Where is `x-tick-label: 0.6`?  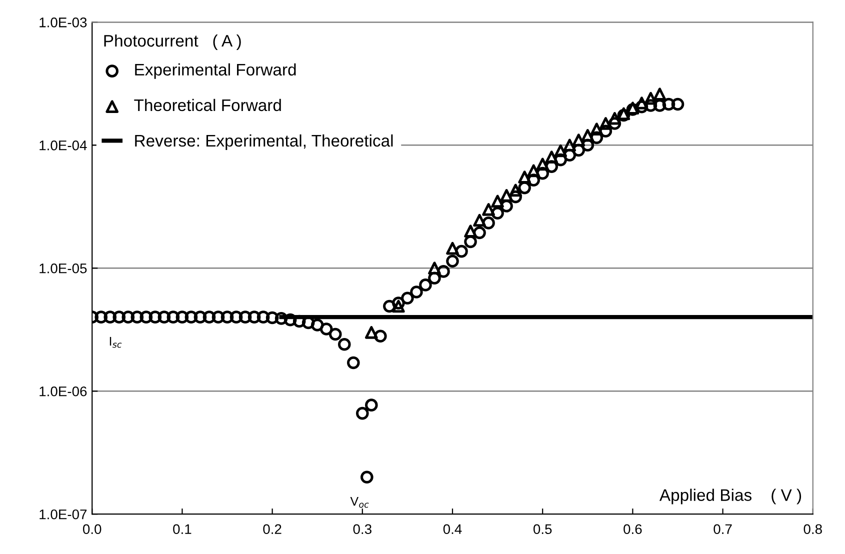
x-tick-label: 0.6 is located at coordinates (633, 529).